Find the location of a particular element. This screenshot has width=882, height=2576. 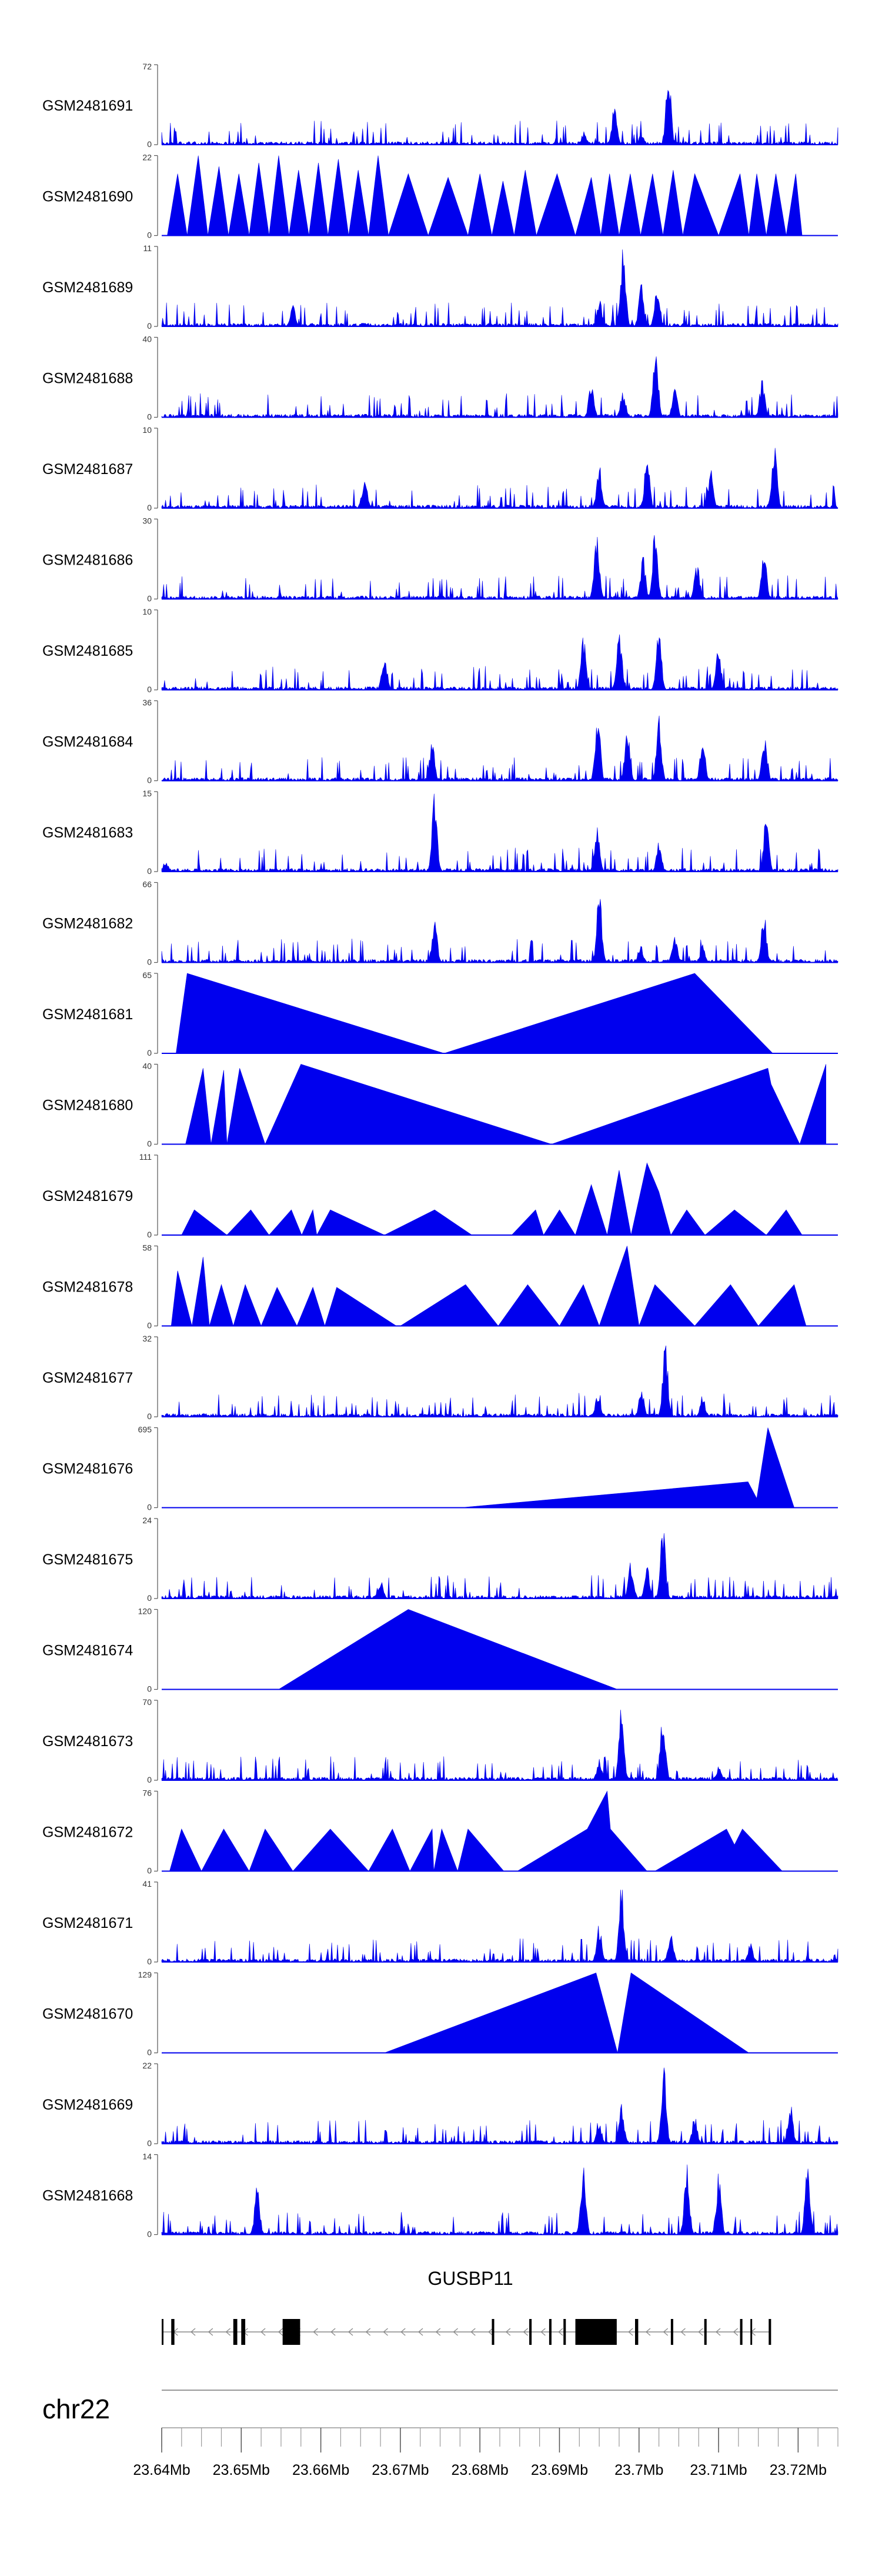

track-GSM2481668: GSM2481668 14 0 is located at coordinates (440, 2195).